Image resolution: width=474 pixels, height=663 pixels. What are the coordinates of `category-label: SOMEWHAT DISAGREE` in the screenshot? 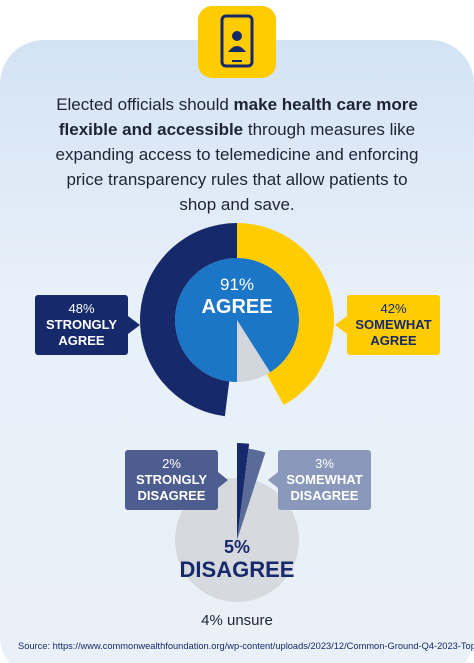 It's located at (324, 487).